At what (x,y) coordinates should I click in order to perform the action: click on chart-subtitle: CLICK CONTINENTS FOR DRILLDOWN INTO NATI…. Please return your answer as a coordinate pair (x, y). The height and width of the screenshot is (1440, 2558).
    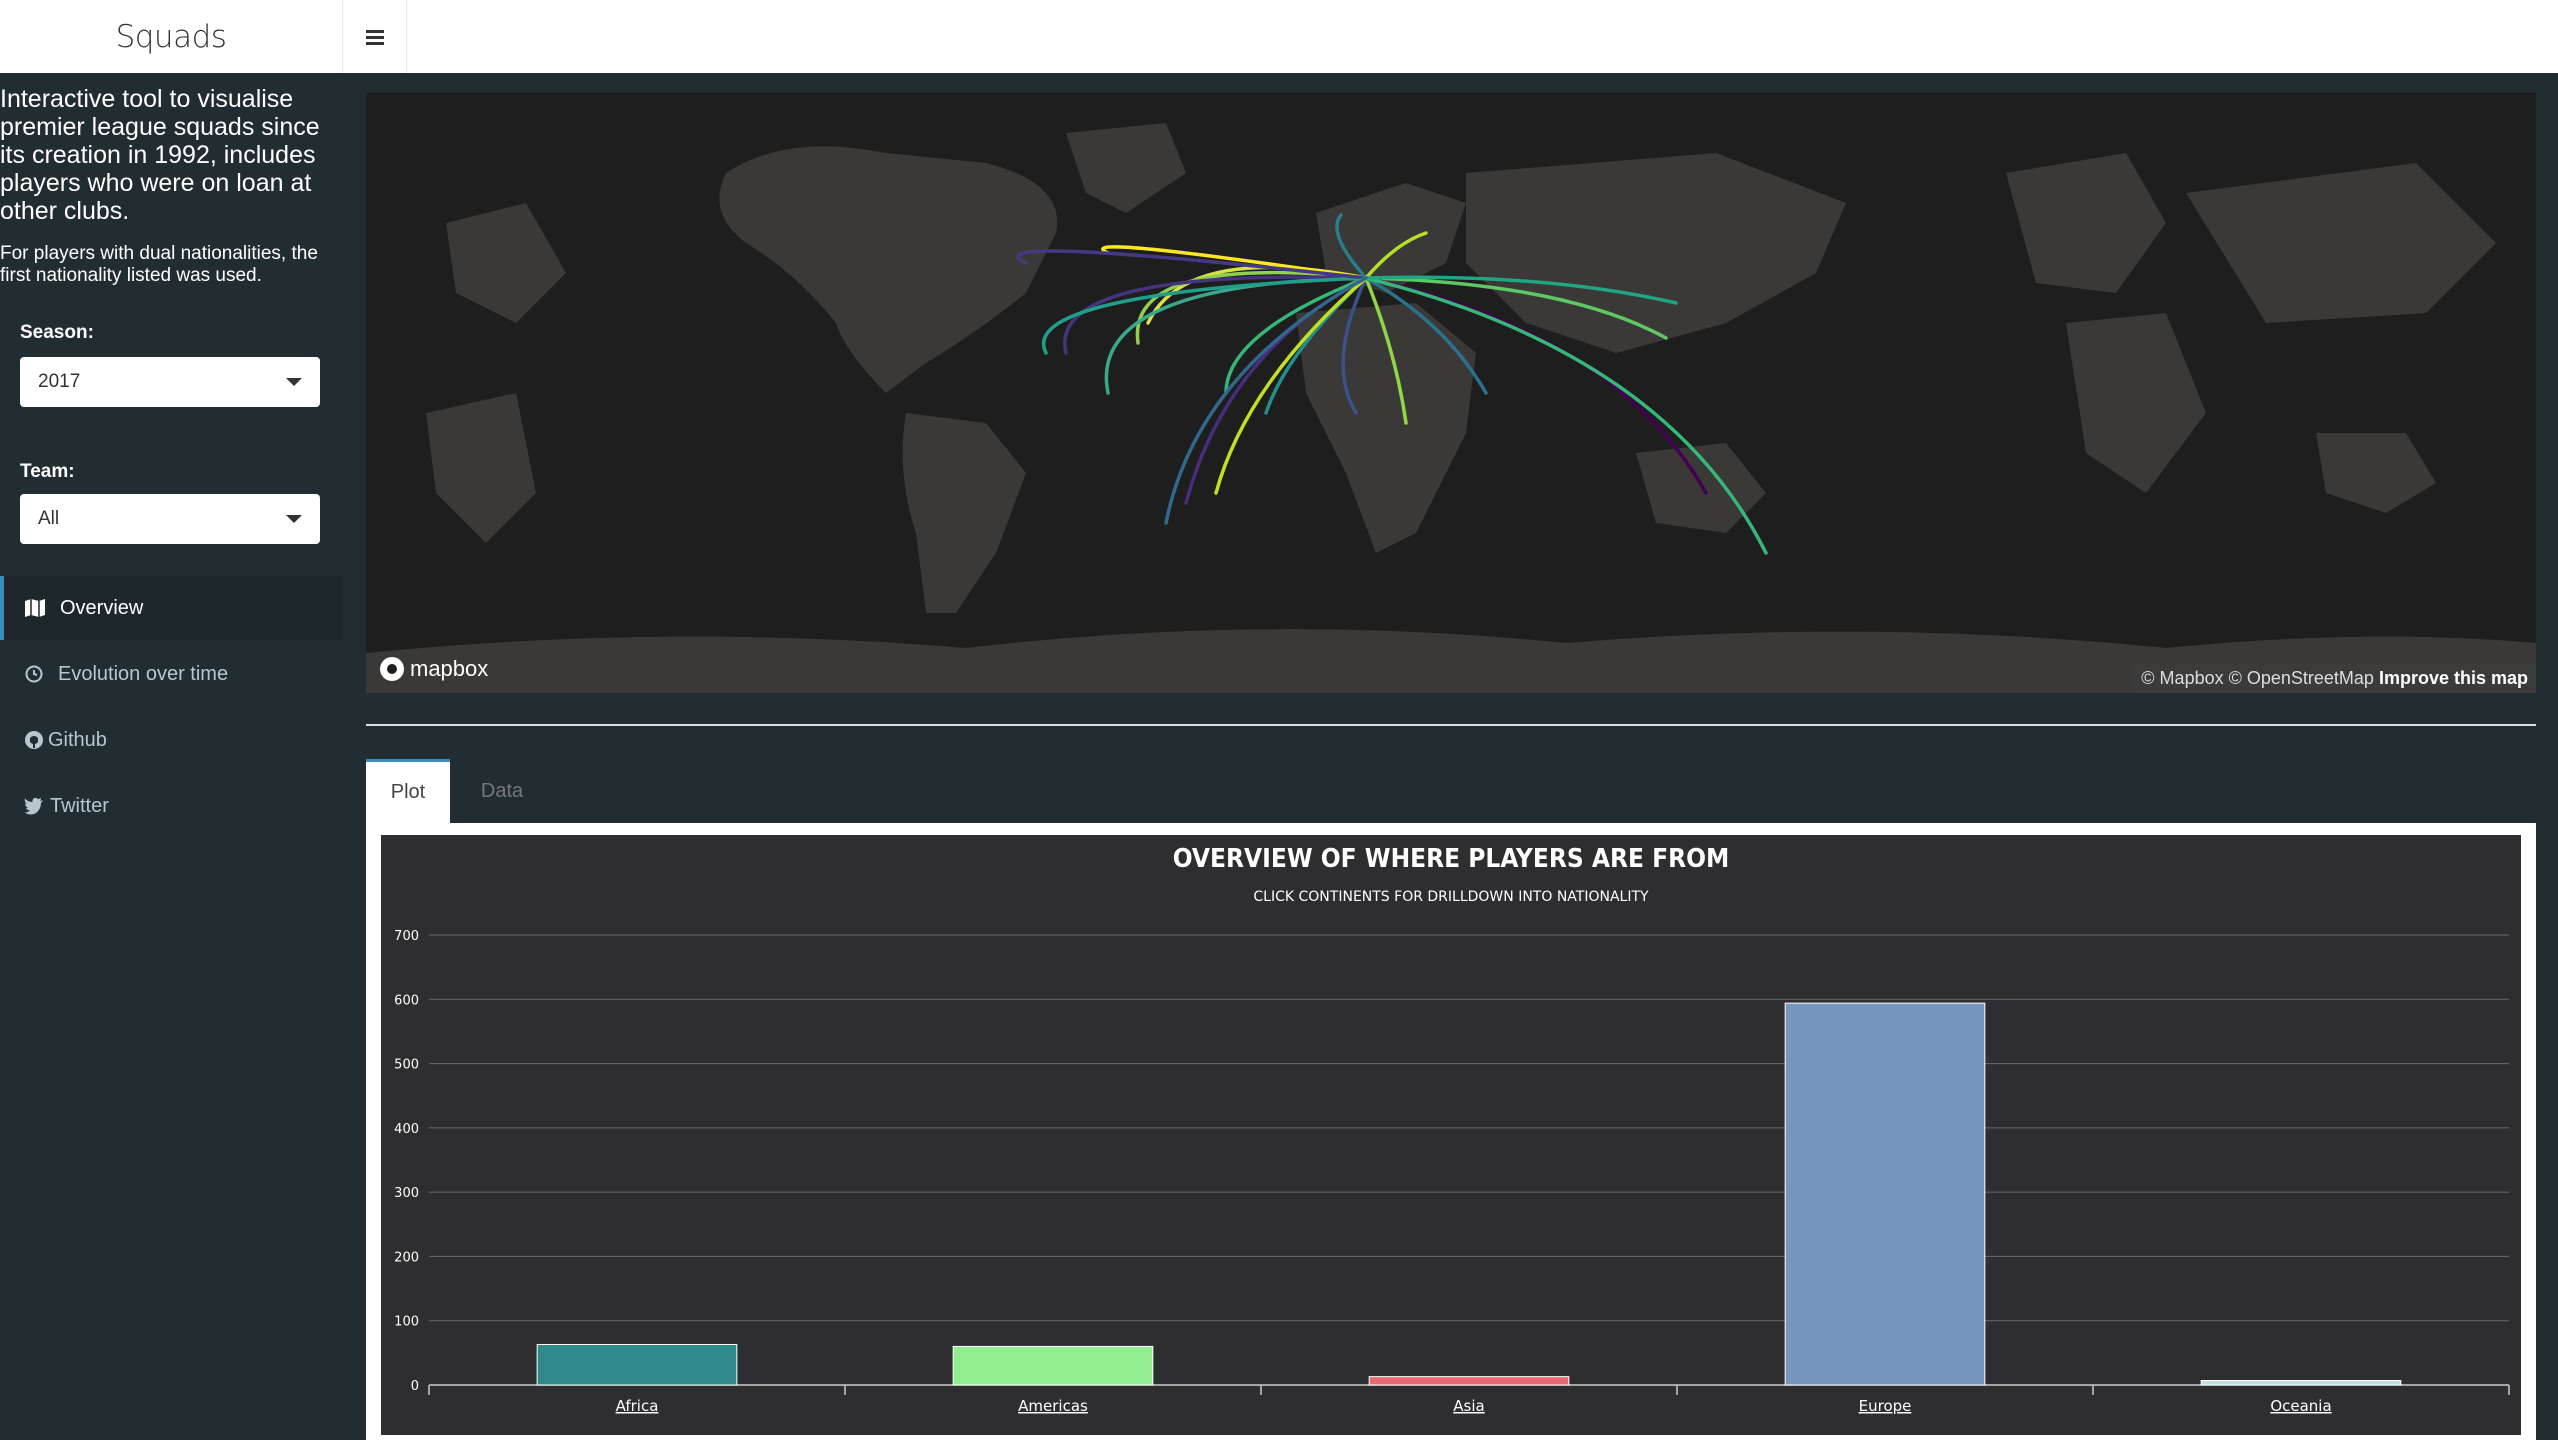
    Looking at the image, I should click on (1451, 897).